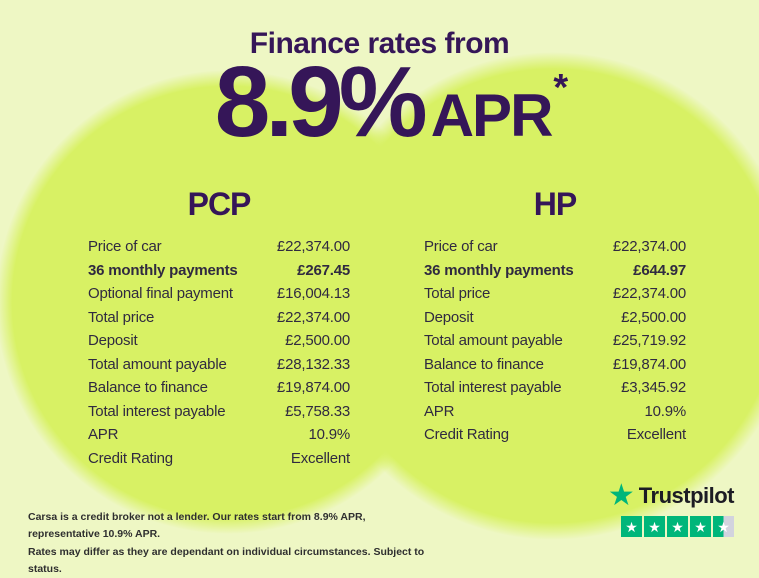 This screenshot has height=578, width=759. What do you see at coordinates (686, 495) in the screenshot?
I see `trustpilot-wordmark: Trustpilot` at bounding box center [686, 495].